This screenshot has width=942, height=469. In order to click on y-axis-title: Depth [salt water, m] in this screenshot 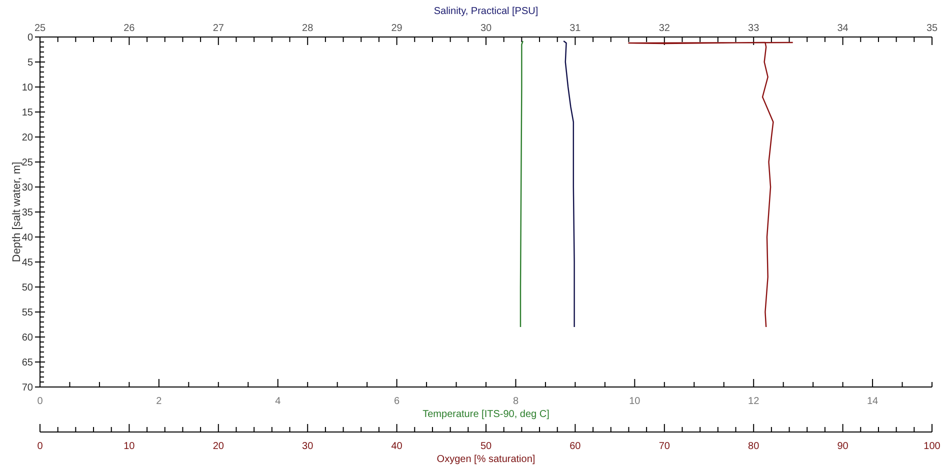, I will do `click(17, 212)`.